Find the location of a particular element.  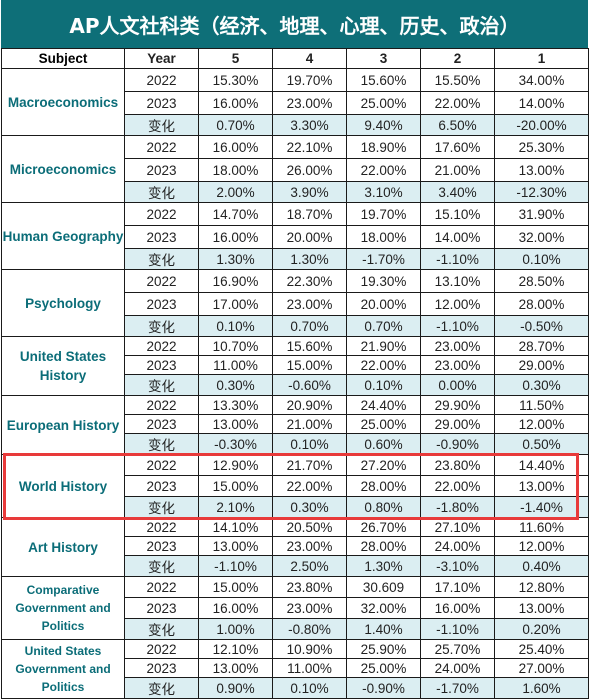

percent-cell-score-3: 28.00% is located at coordinates (383, 546).